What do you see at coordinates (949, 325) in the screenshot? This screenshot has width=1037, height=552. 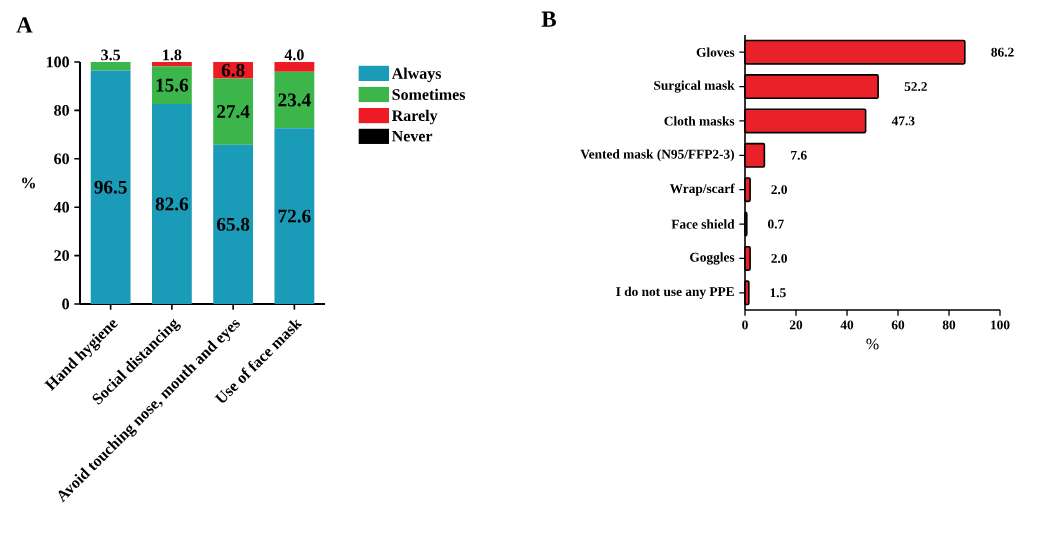 I see `x-tick-label: 80` at bounding box center [949, 325].